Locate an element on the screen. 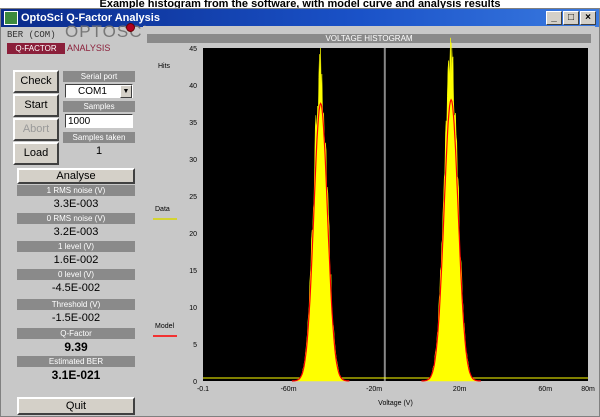 Image resolution: width=600 pixels, height=417 pixels. samples-taken-group: Samples taken 1 is located at coordinates (99, 146).